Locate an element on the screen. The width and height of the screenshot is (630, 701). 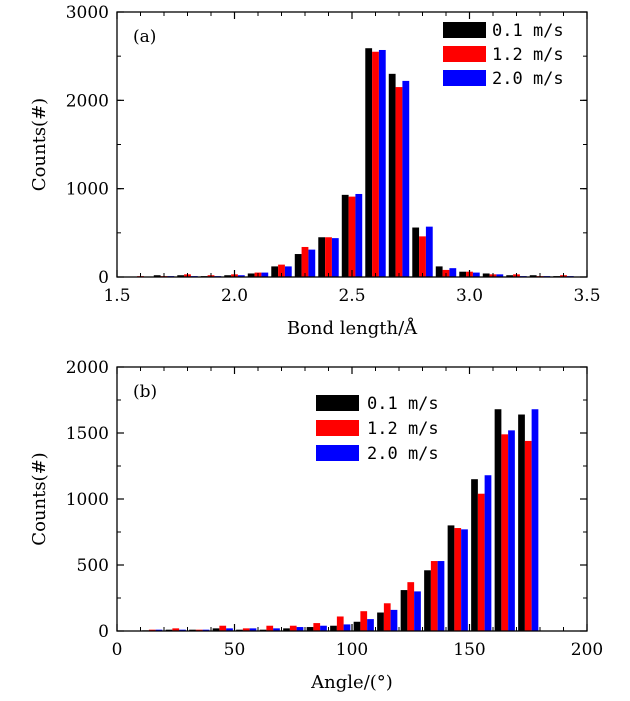
x-tick-label: 1.5 is located at coordinates (116, 296).